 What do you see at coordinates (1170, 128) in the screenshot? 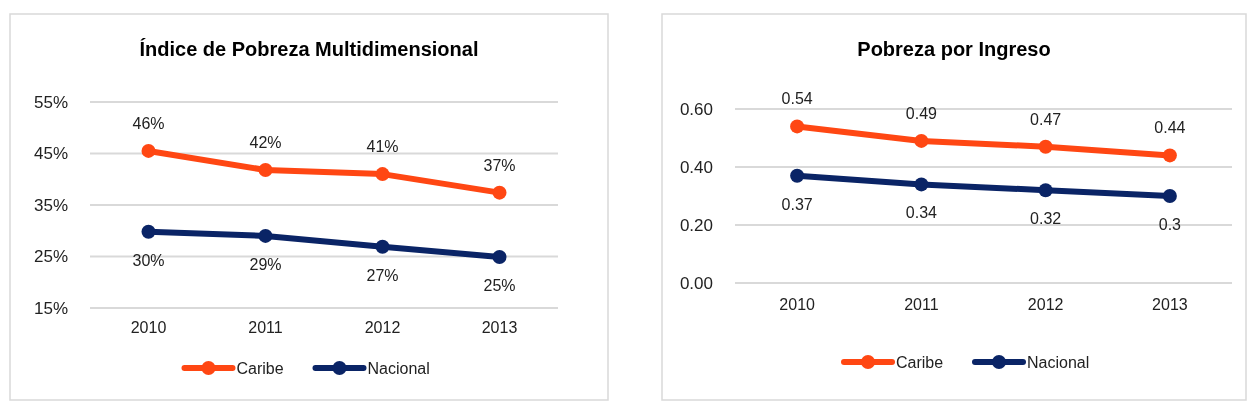
I see `data-label: 0.44` at bounding box center [1170, 128].